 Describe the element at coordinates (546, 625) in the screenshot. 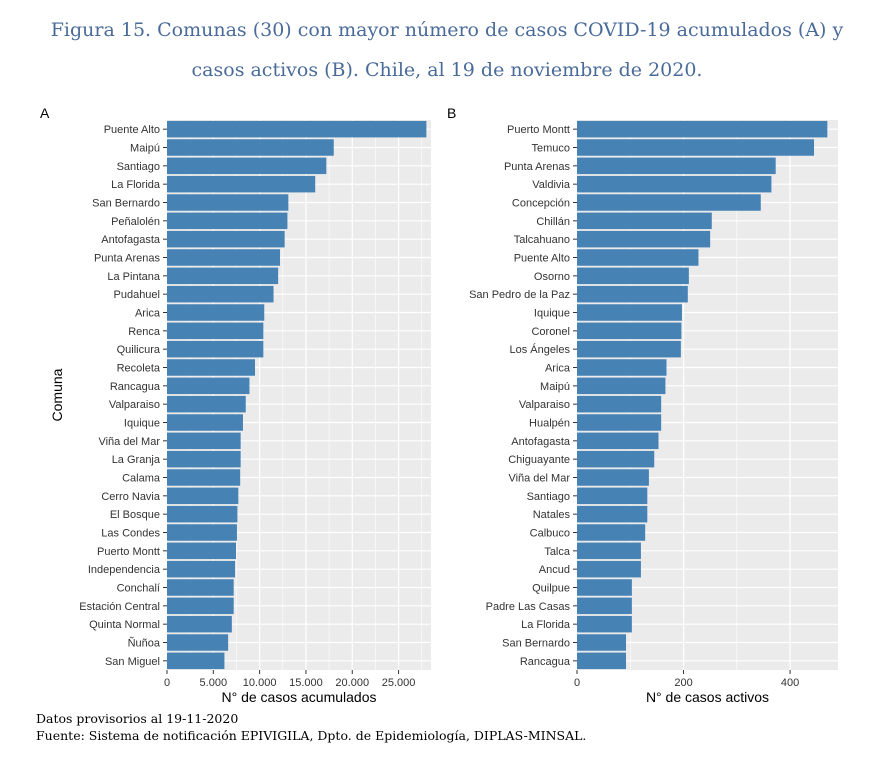

I see `chart-b-category-label: La Florida` at that location.